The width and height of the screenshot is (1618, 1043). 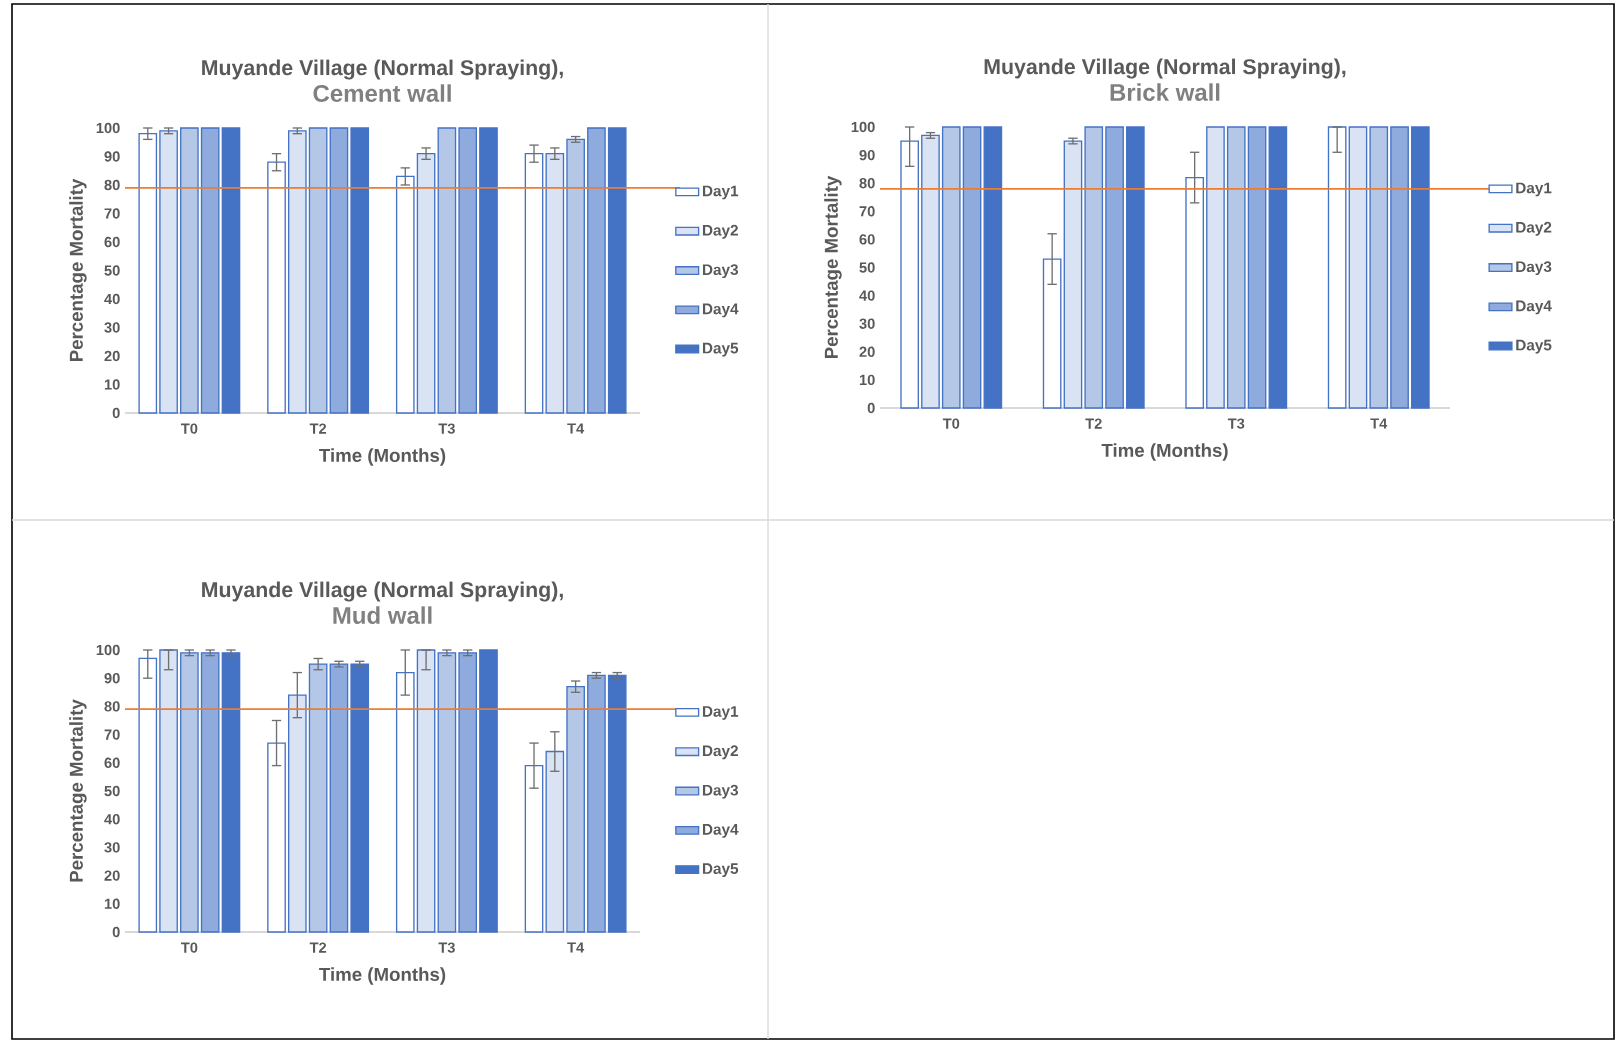 What do you see at coordinates (1165, 92) in the screenshot?
I see `chart-subtitle: Brick wall` at bounding box center [1165, 92].